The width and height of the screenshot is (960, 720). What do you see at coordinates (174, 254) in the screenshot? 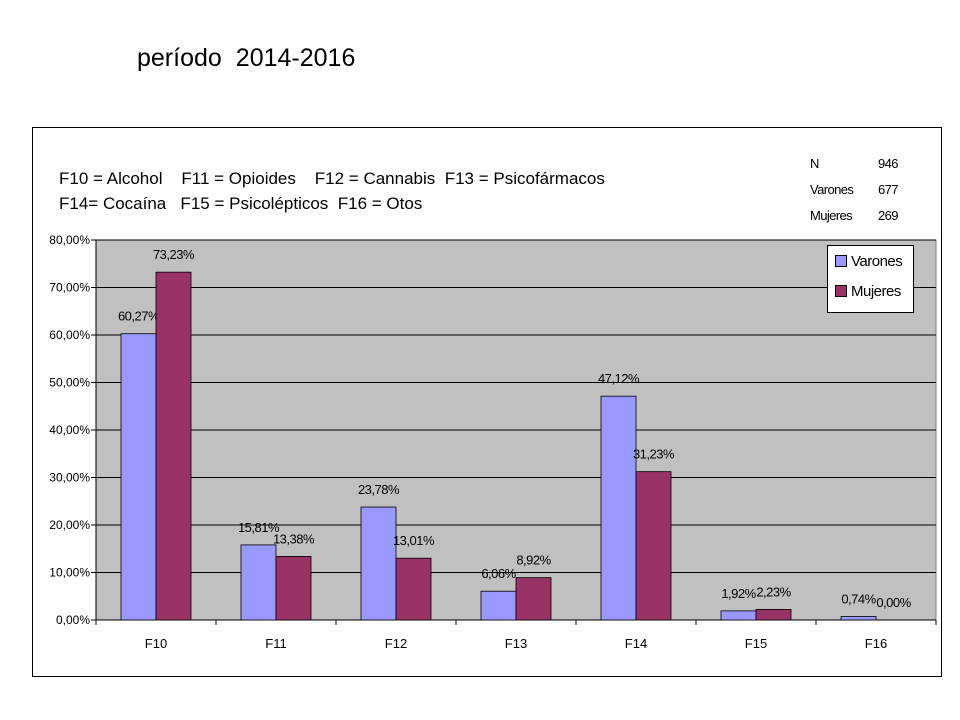
I see `data-label-women-f10: 73,23%` at bounding box center [174, 254].